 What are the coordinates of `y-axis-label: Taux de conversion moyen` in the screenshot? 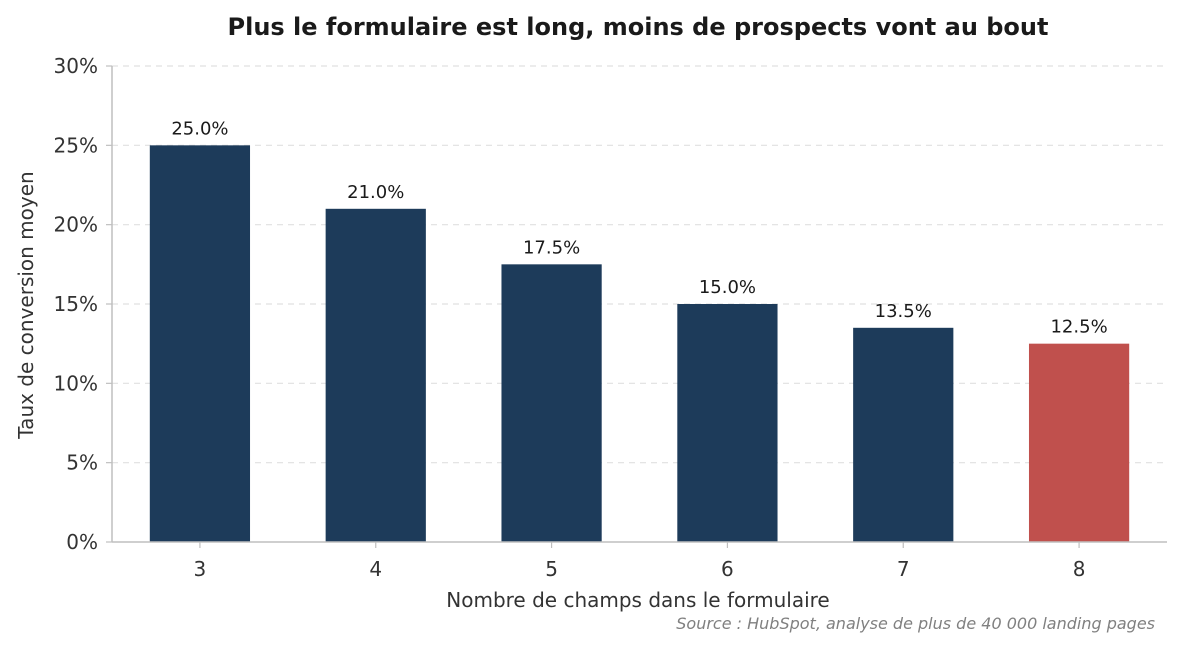 It's located at (26, 305).